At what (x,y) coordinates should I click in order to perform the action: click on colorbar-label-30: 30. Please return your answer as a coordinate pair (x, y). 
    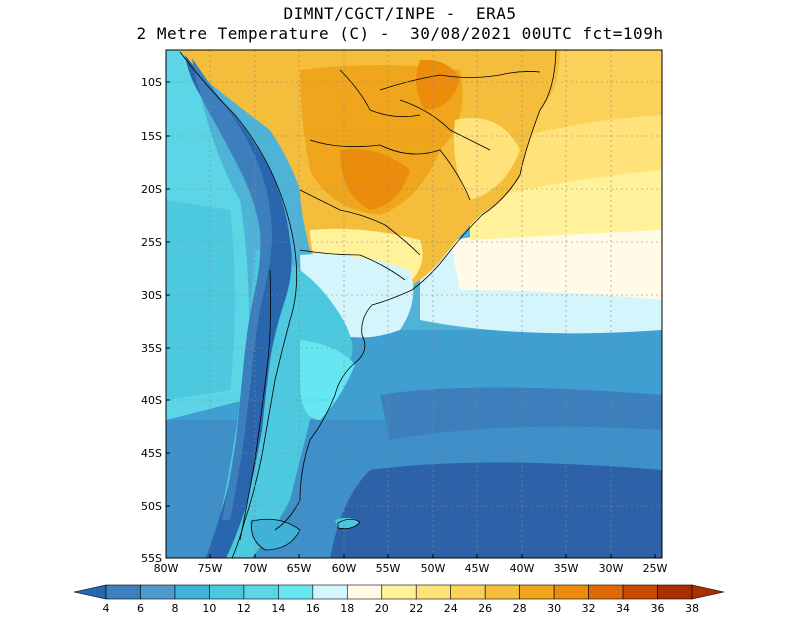
    Looking at the image, I should click on (554, 608).